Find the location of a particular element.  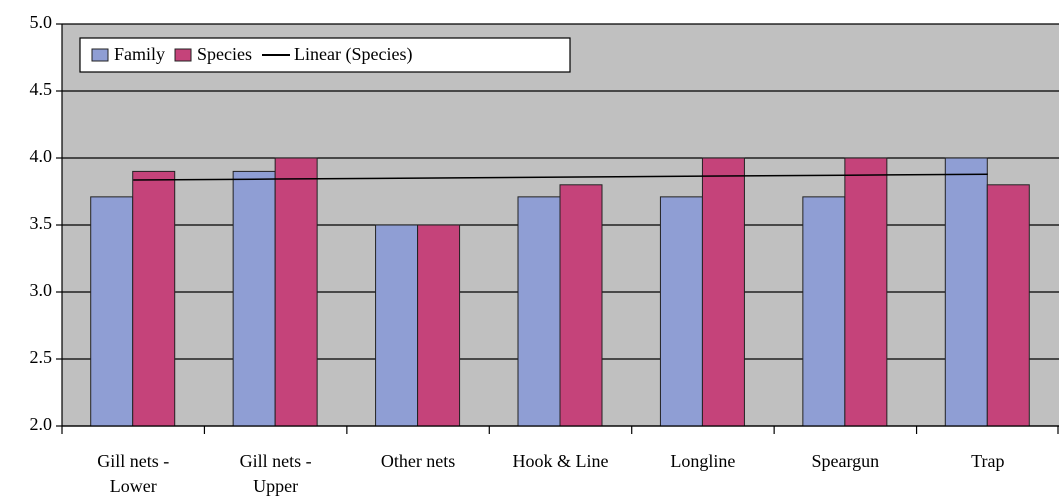

y-tick-label: 5.0 is located at coordinates (41, 22).